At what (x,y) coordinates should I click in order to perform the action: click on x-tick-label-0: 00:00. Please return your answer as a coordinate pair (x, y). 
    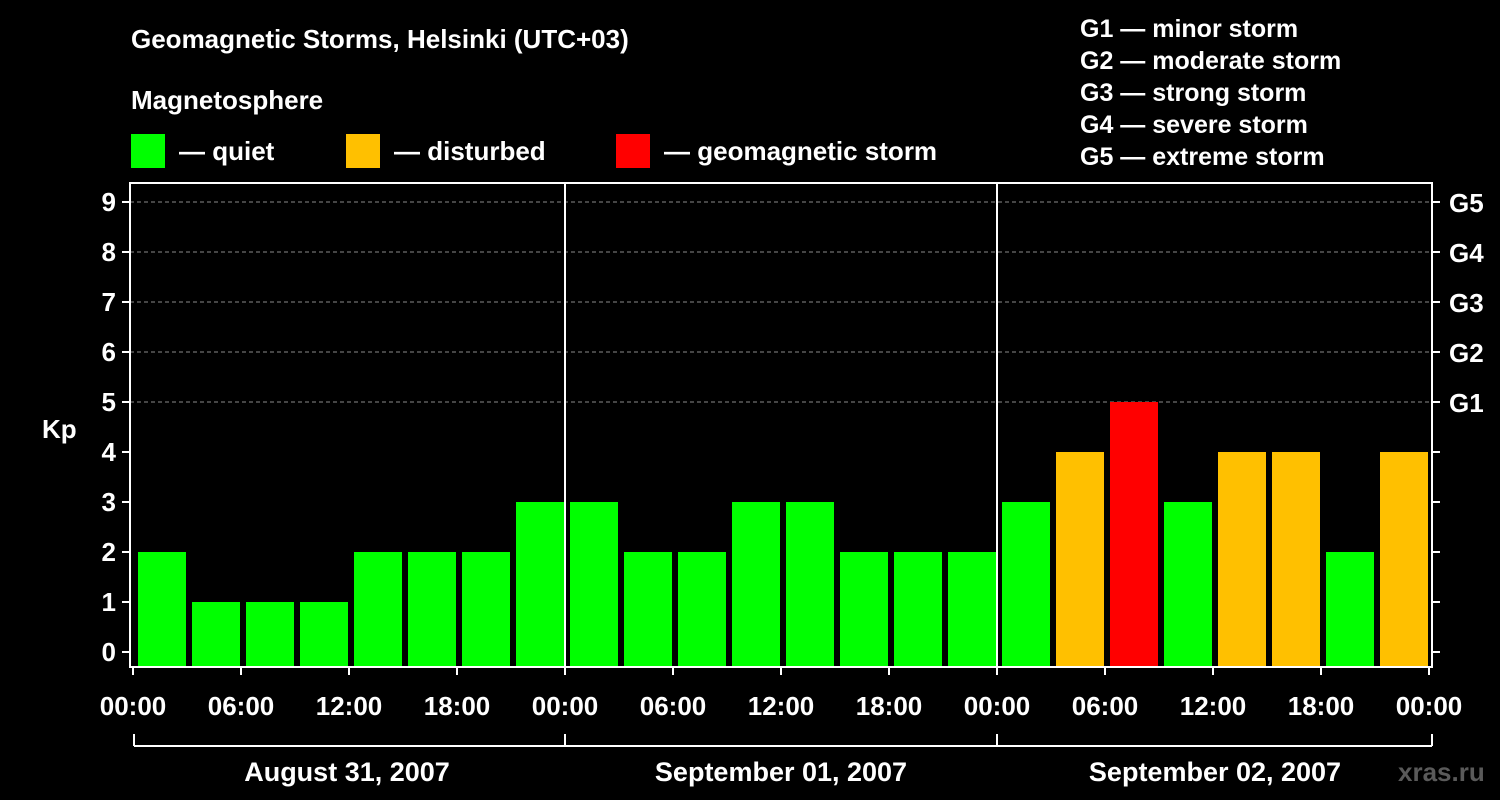
    Looking at the image, I should click on (133, 706).